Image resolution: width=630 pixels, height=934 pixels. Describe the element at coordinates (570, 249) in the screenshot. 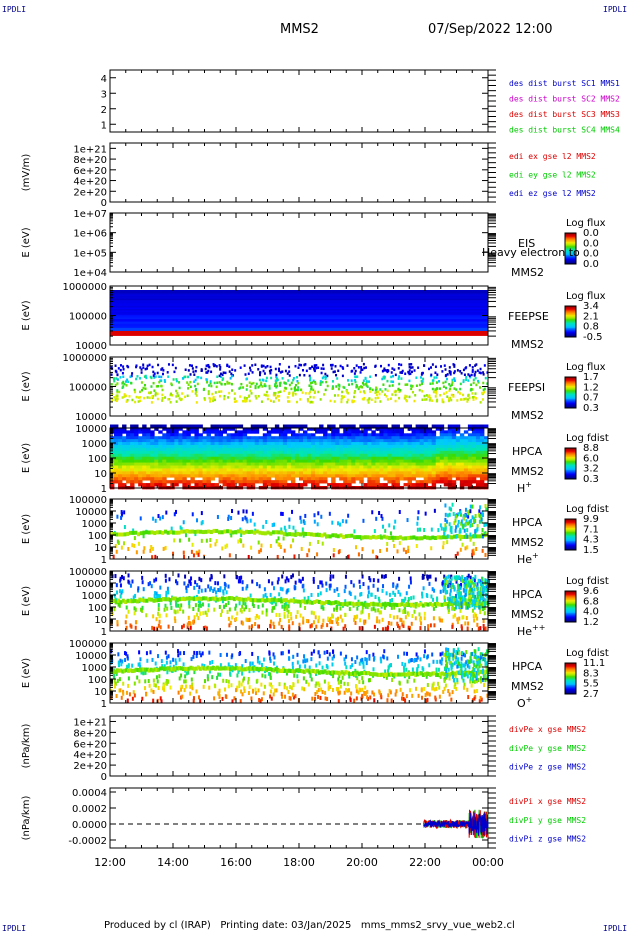

I see `eis-colorbar-cell` at that location.